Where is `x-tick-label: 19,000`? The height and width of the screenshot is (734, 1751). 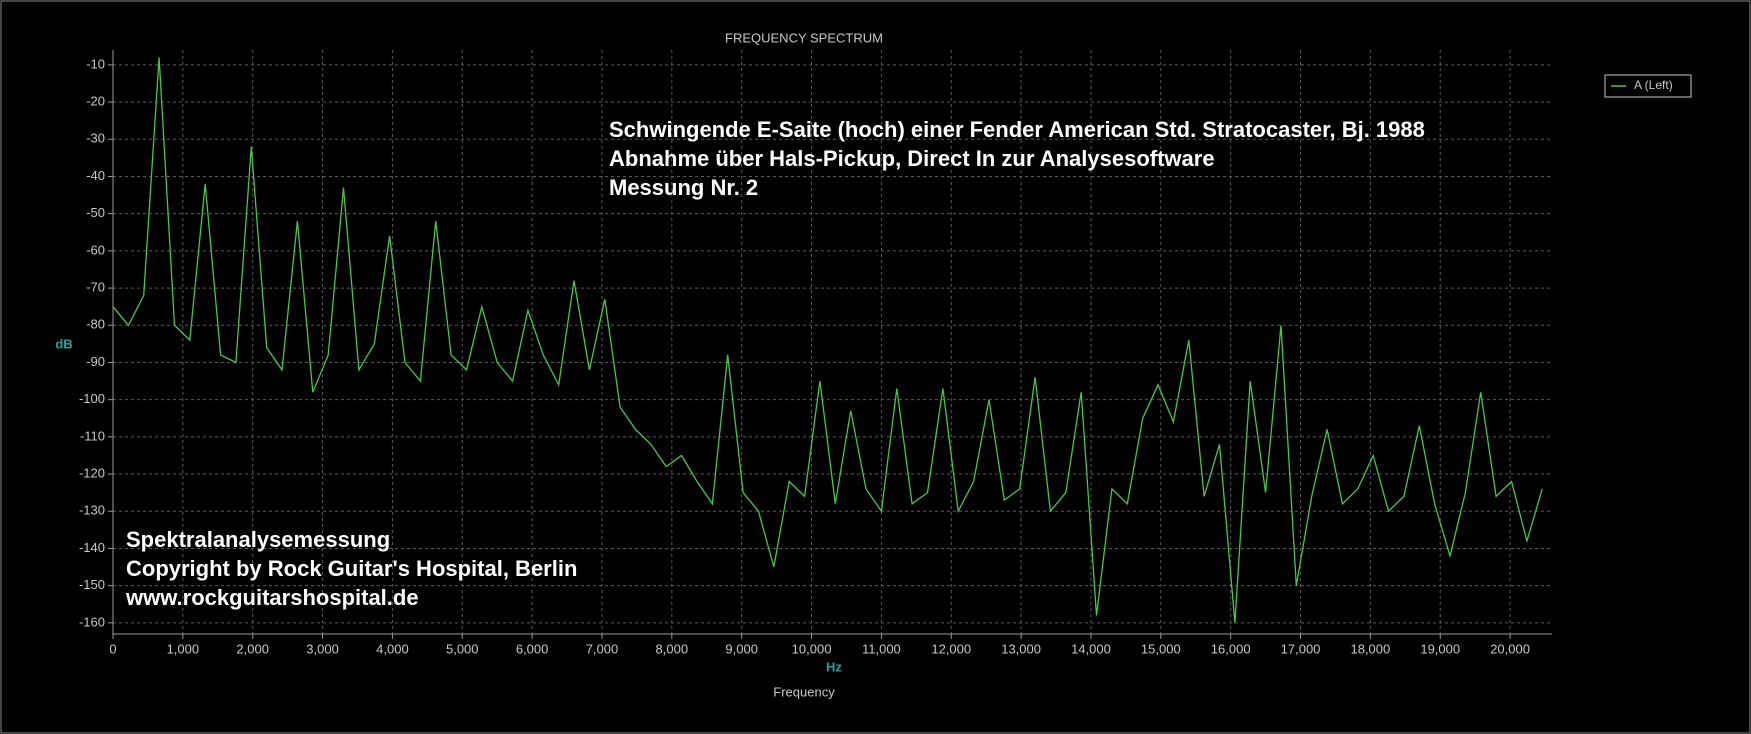
x-tick-label: 19,000 is located at coordinates (1440, 648).